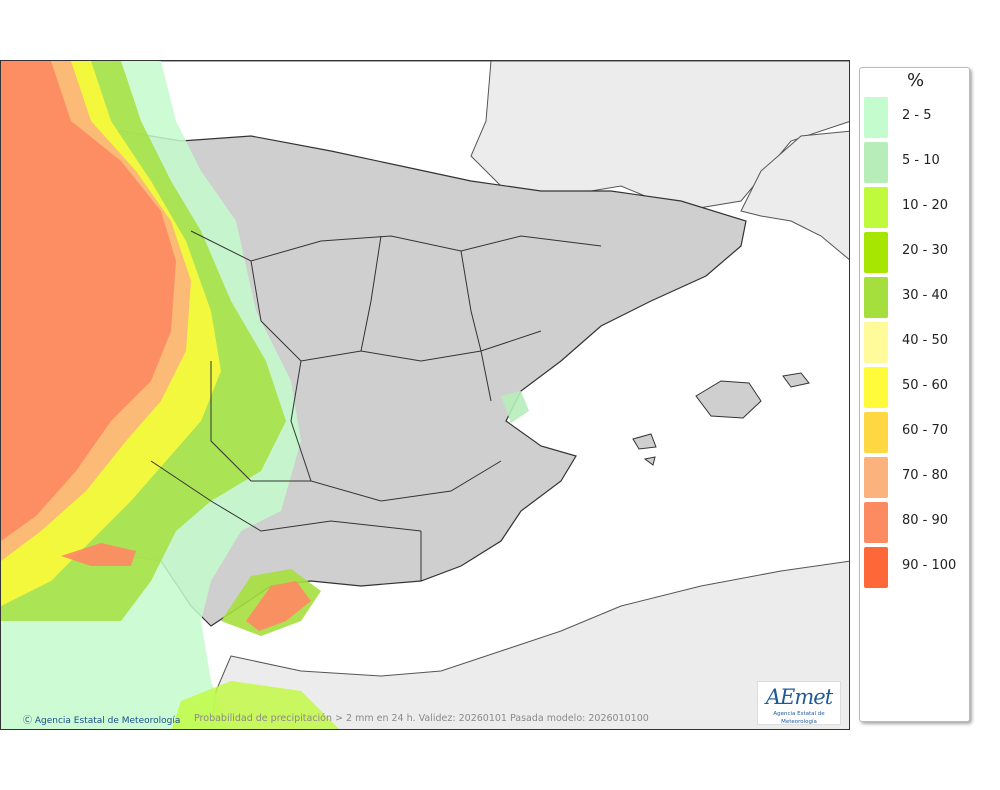 This screenshot has height=790, width=1000. I want to click on legend-item: 10 - 20, so click(916, 206).